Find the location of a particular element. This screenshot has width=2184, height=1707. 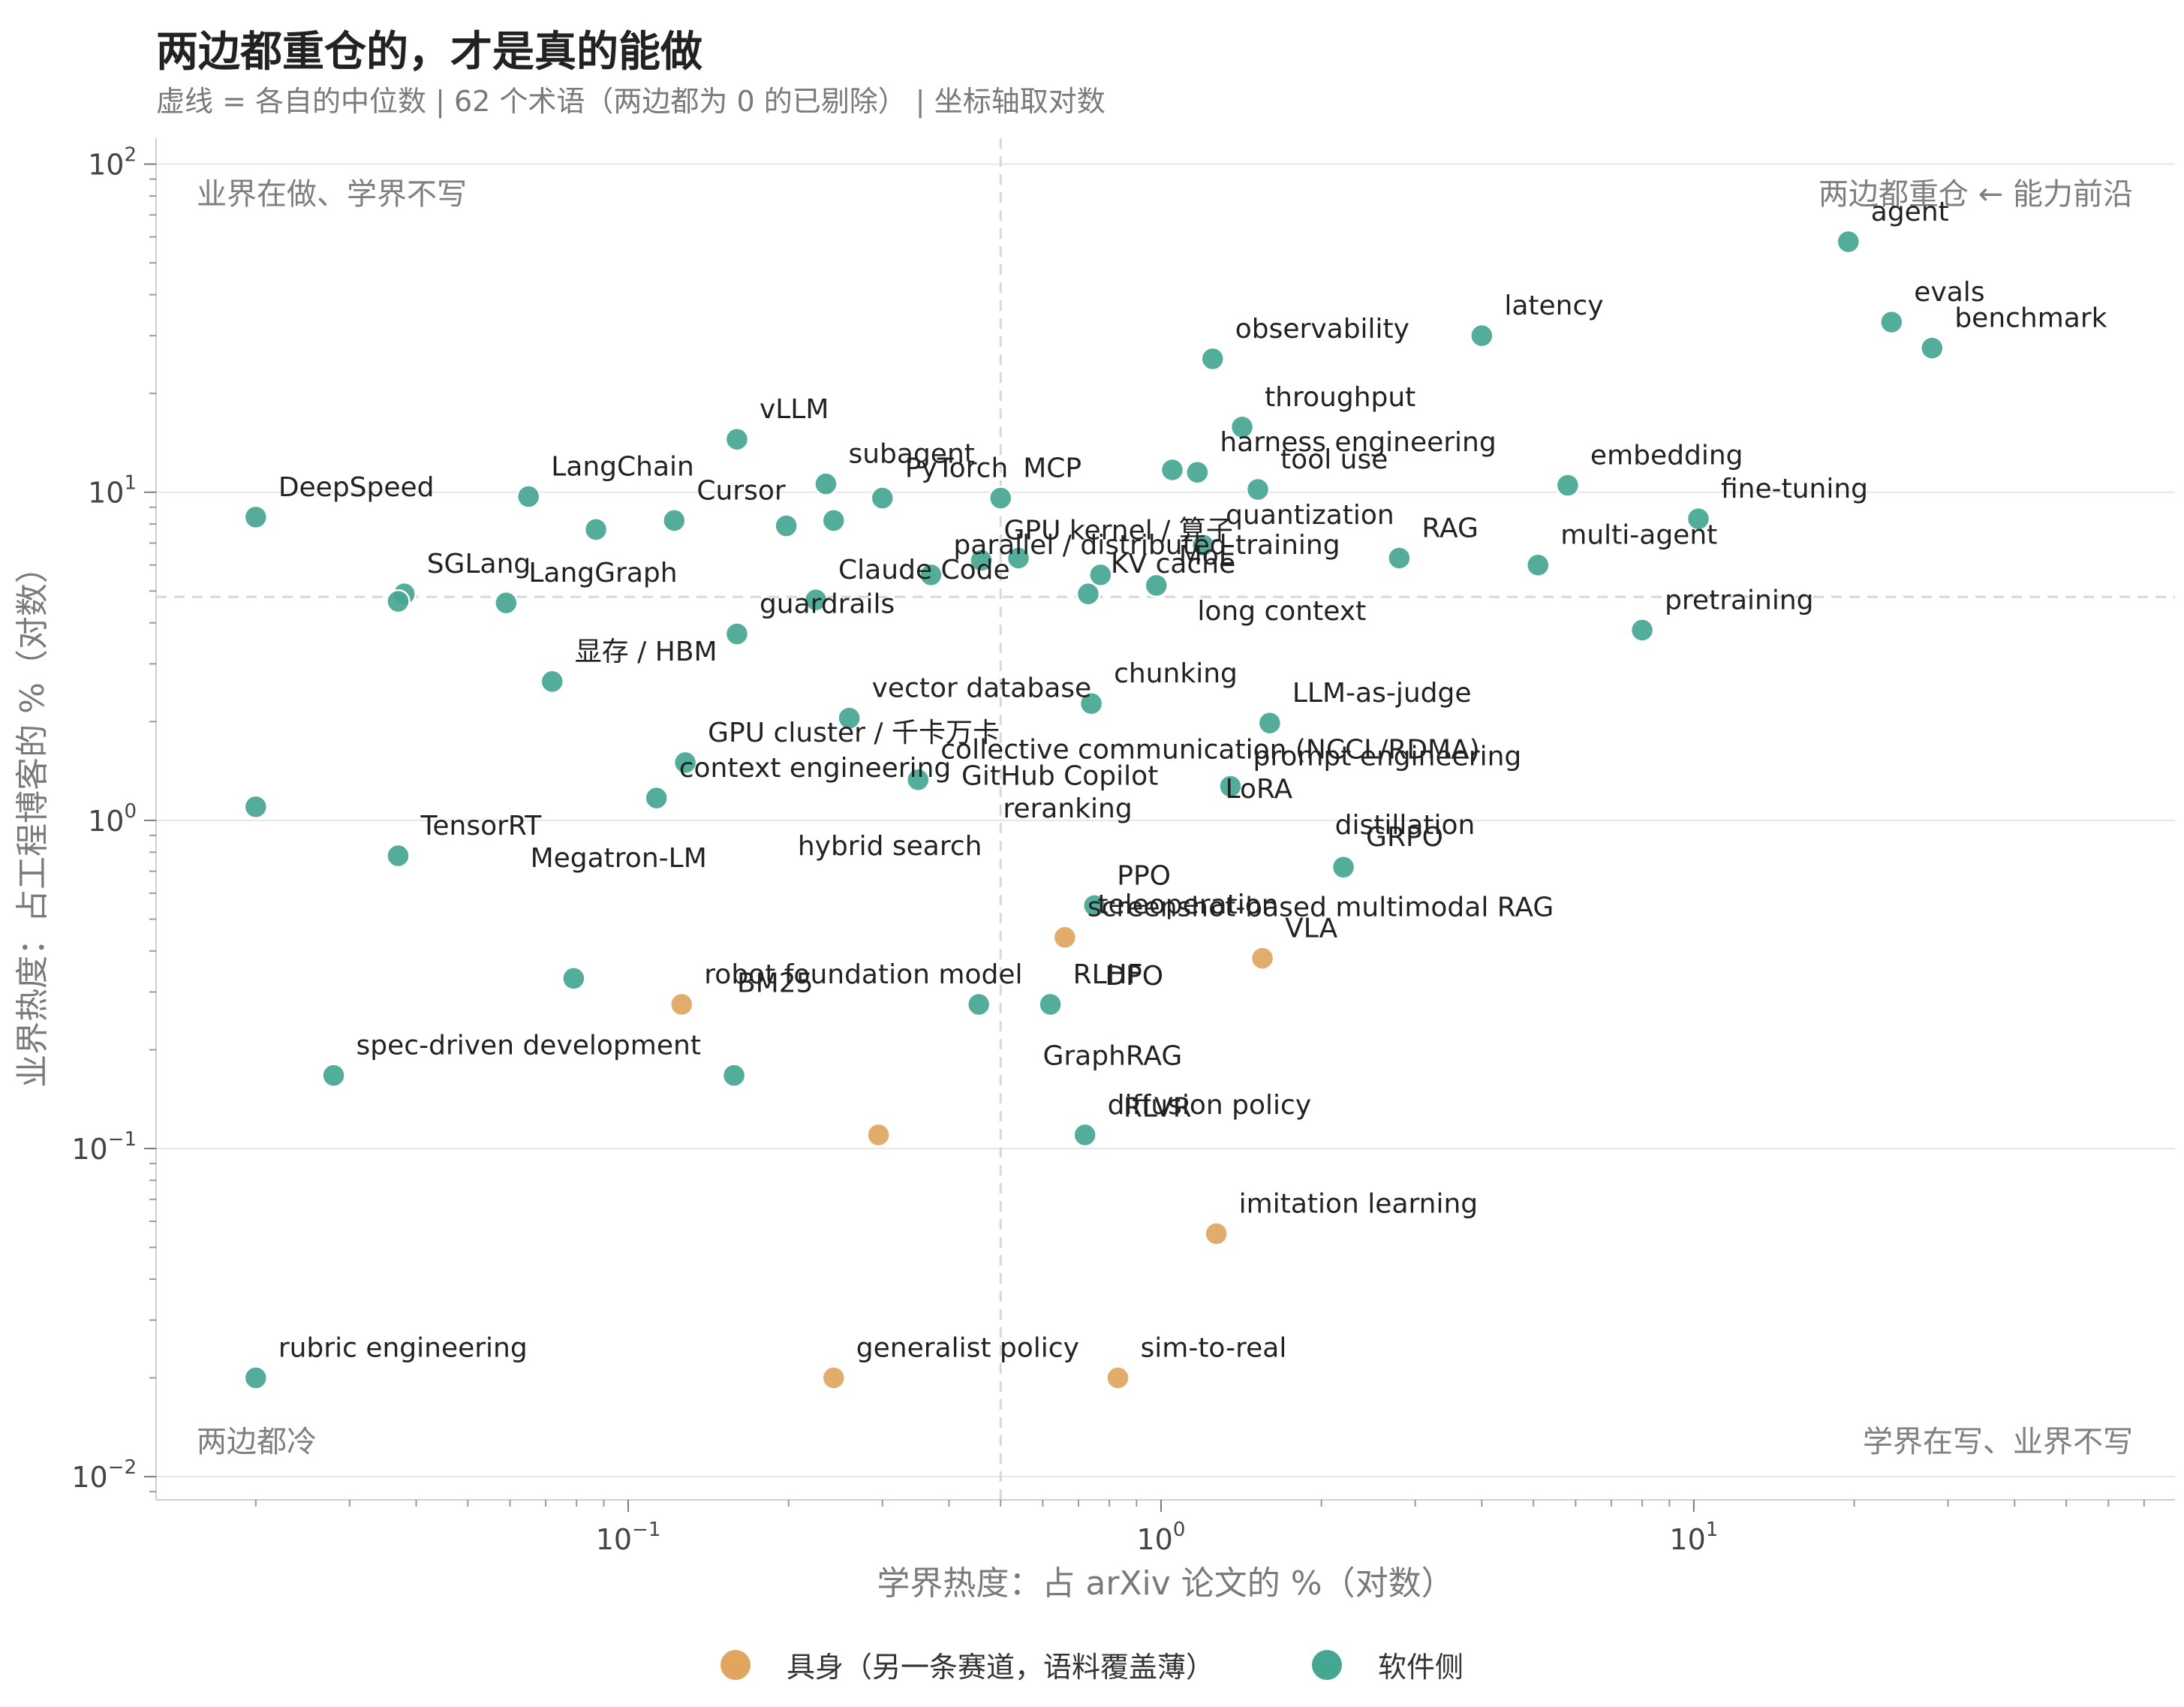

point-label: benchmark is located at coordinates (2030, 318).